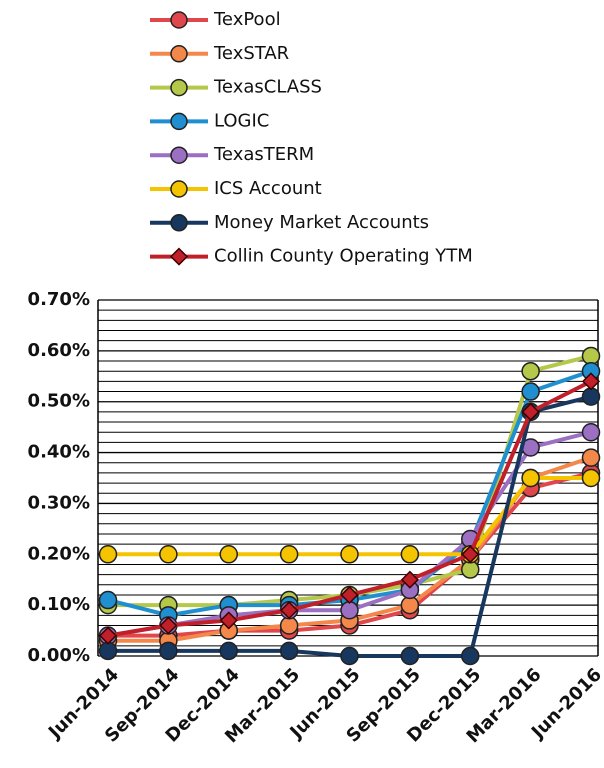 The width and height of the screenshot is (604, 768). Describe the element at coordinates (59, 299) in the screenshot. I see `y-tick-label: 0.70%` at that location.